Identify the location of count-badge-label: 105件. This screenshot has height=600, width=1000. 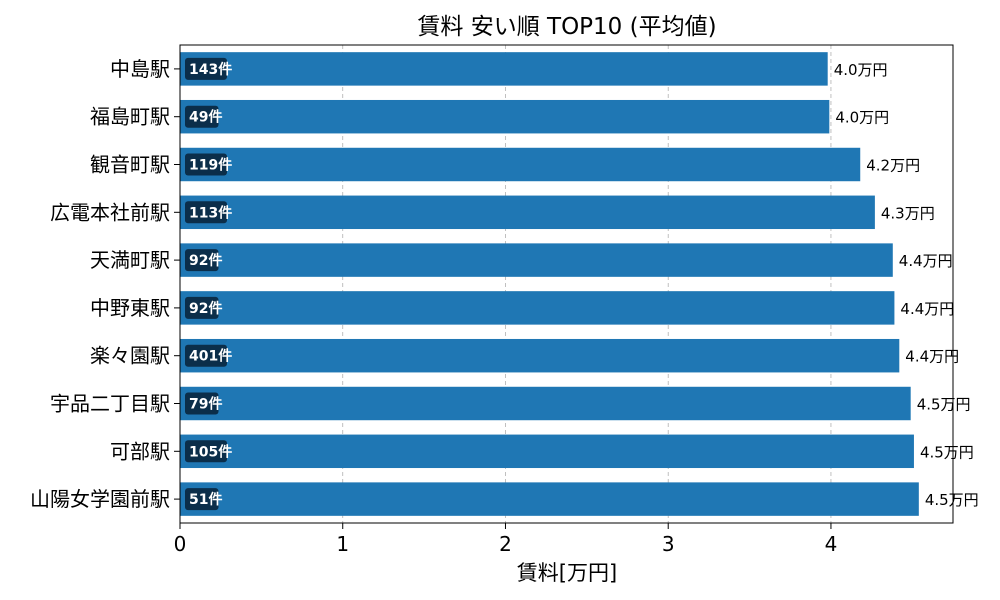
(210, 451).